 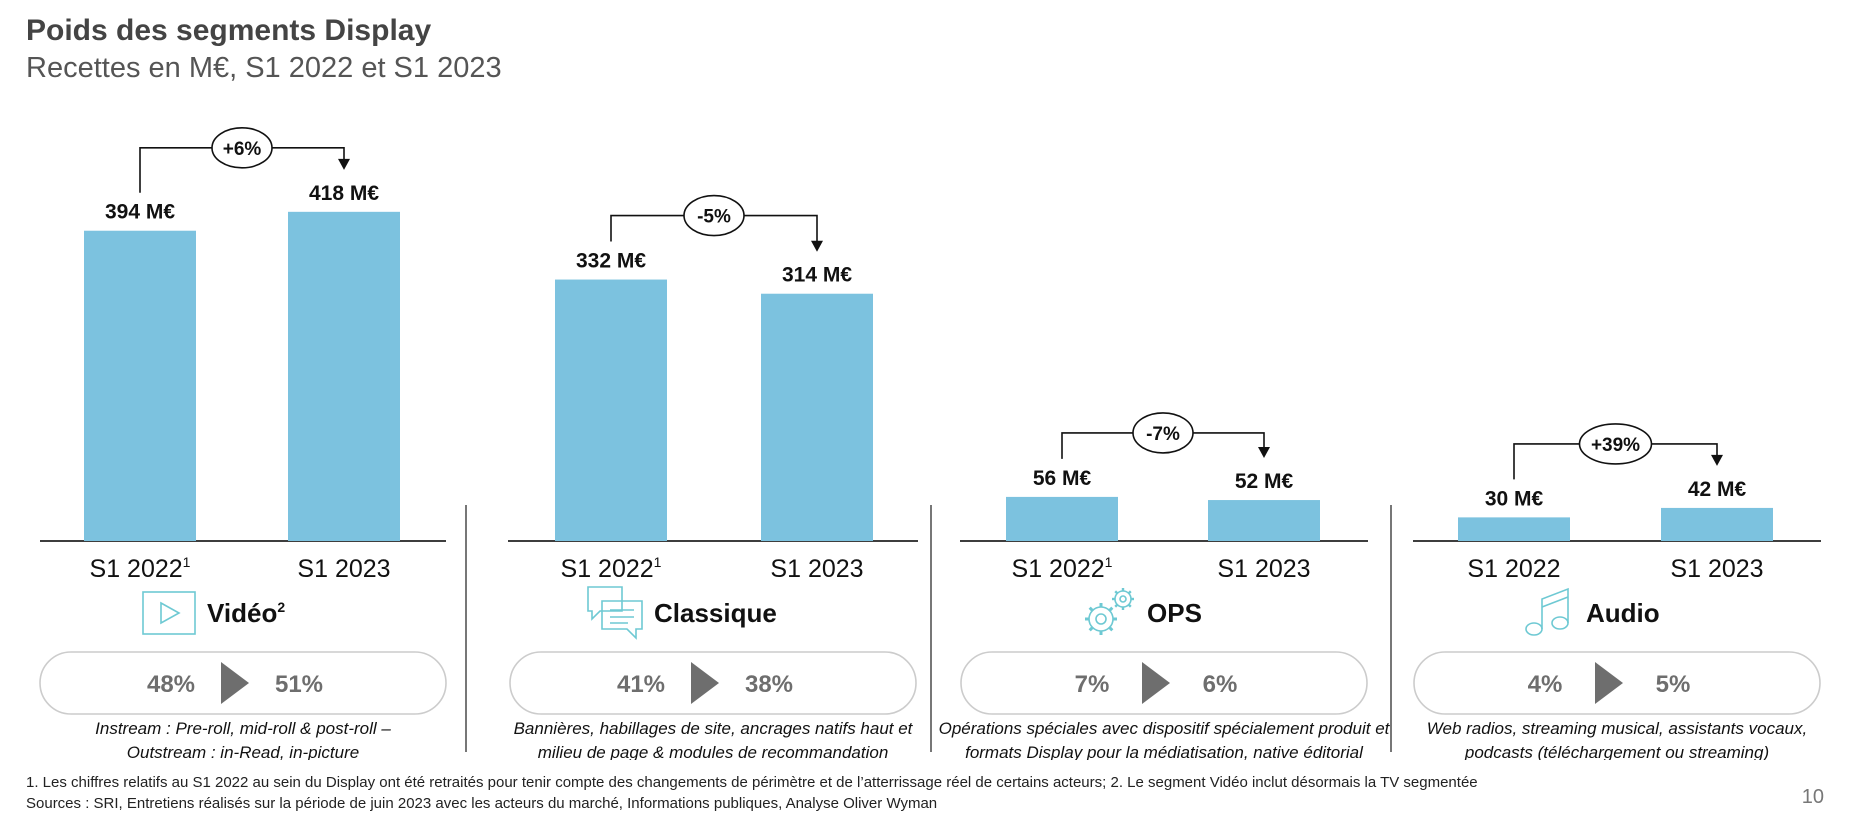 What do you see at coordinates (611, 261) in the screenshot?
I see `data-label: 332 M€` at bounding box center [611, 261].